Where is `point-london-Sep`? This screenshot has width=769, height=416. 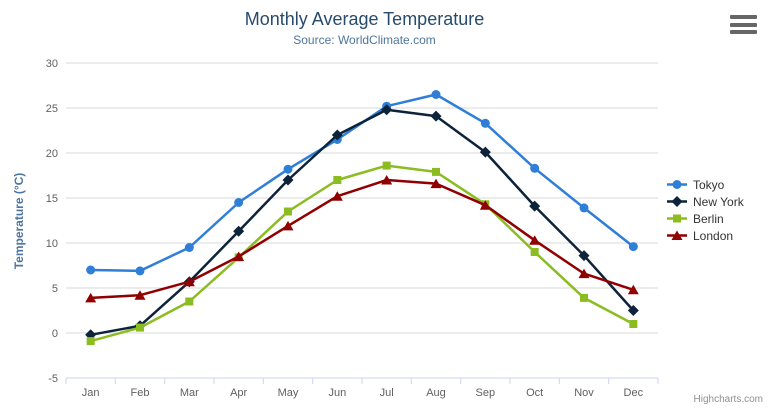
point-london-Sep is located at coordinates (485, 205).